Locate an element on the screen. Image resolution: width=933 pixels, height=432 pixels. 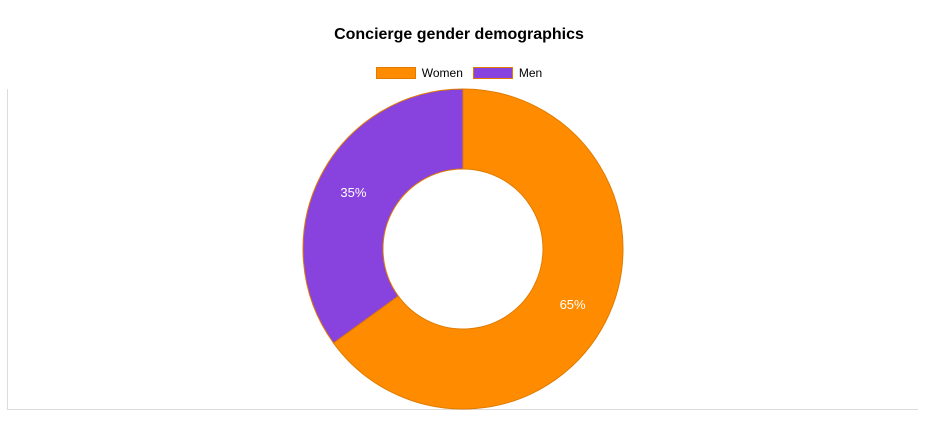
chart-title: Concierge gender demographics is located at coordinates (459, 34).